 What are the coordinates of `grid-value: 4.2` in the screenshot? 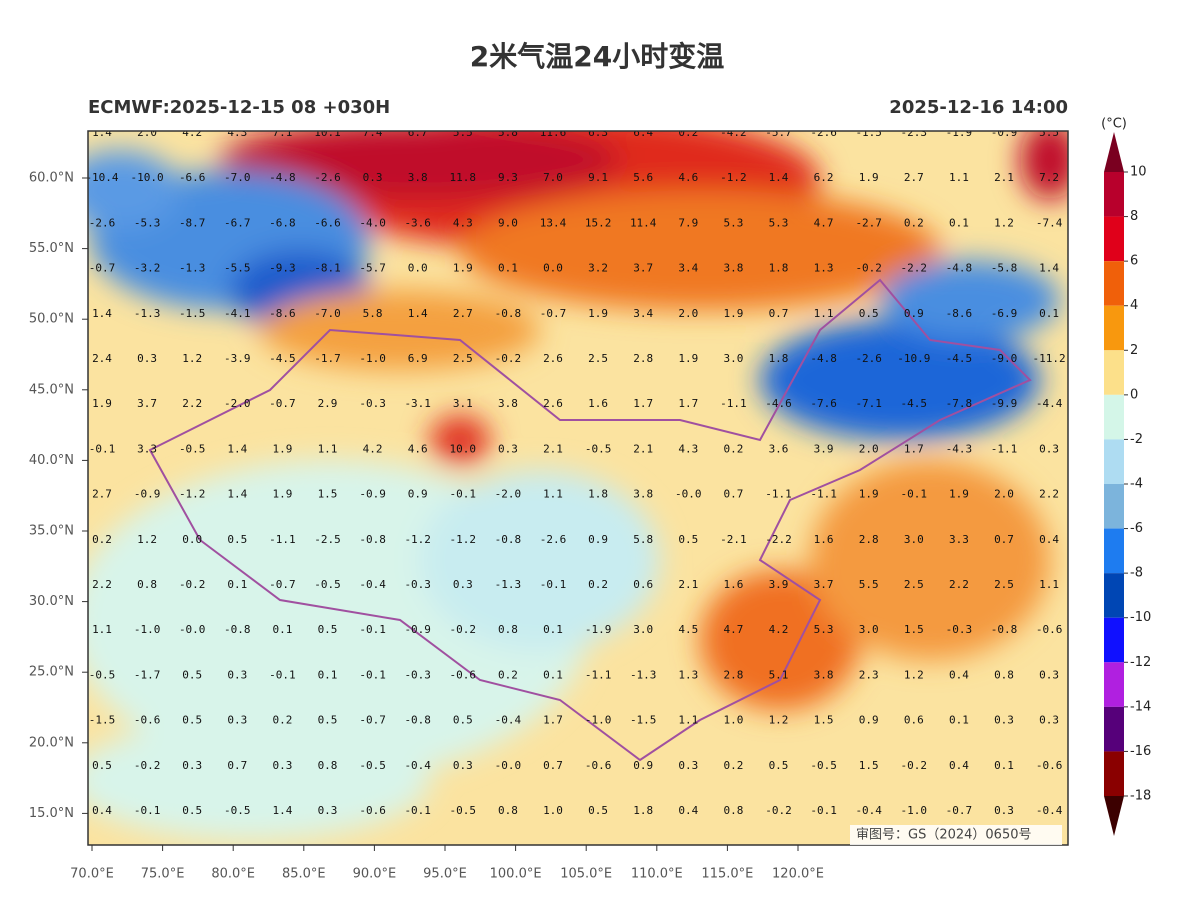 It's located at (779, 629).